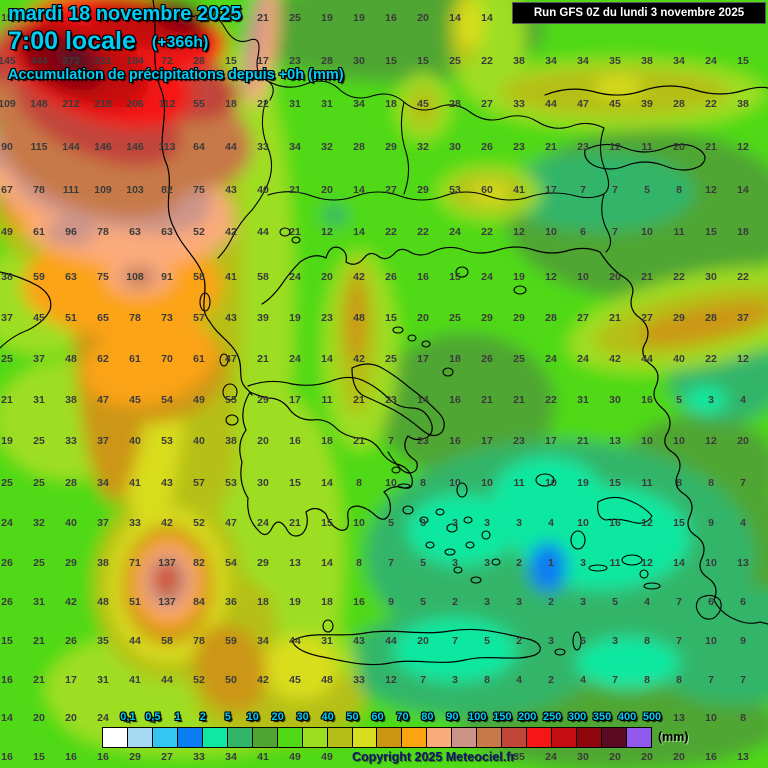  What do you see at coordinates (327, 104) in the screenshot?
I see `precip-value: 31` at bounding box center [327, 104].